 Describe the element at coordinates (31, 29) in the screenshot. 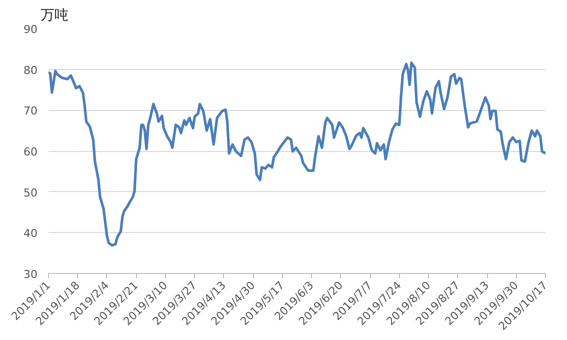

I see `y-tick-label: 90` at that location.